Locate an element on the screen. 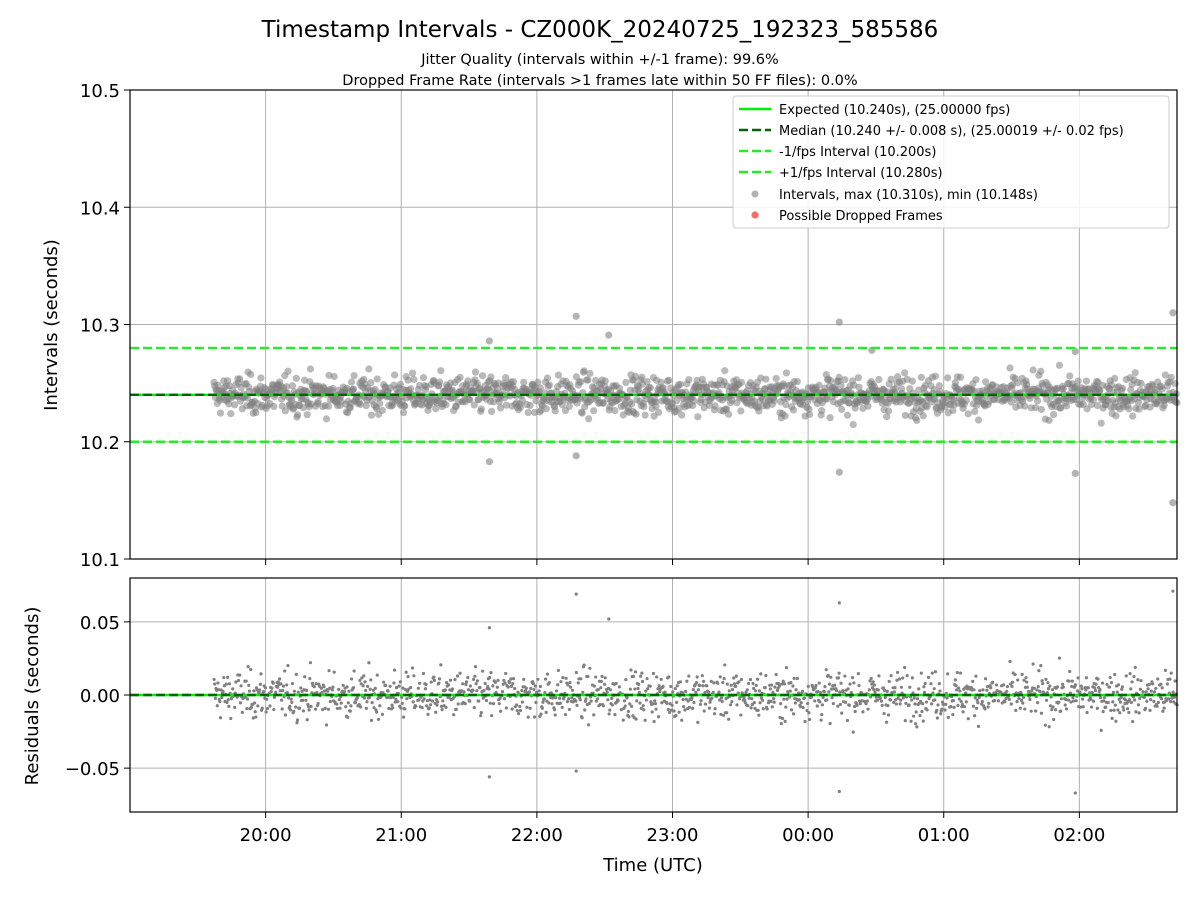 The height and width of the screenshot is (900, 1200). intervals-y-tick-label: 10.2 is located at coordinates (100, 443).